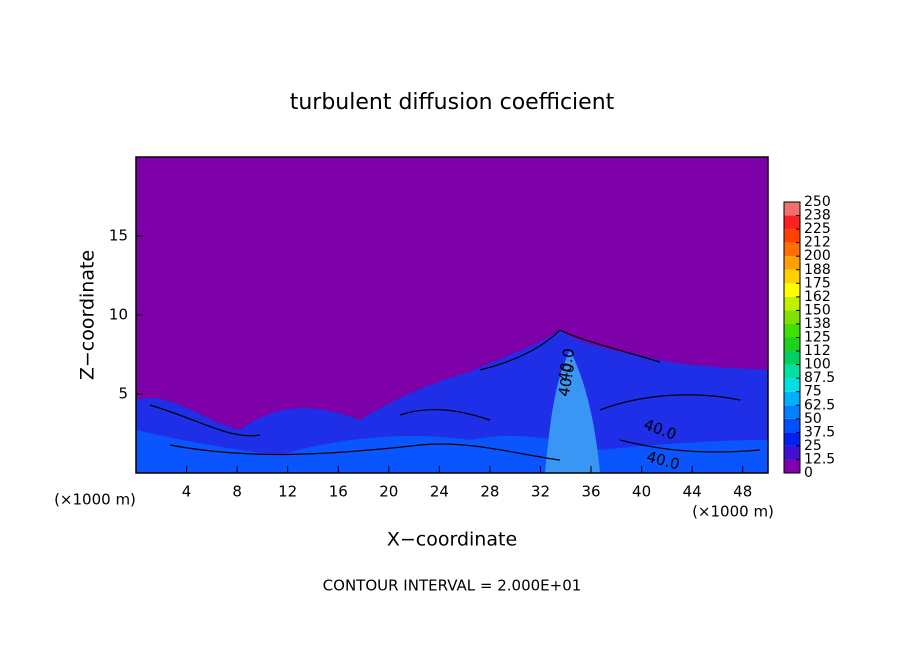 This screenshot has height=654, width=904. What do you see at coordinates (813, 392) in the screenshot?
I see `colorbar-tick-label: 75` at bounding box center [813, 392].